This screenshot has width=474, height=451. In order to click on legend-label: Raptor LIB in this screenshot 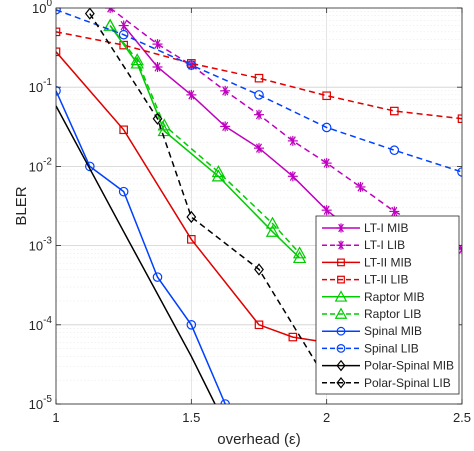, I will do `click(392, 314)`.